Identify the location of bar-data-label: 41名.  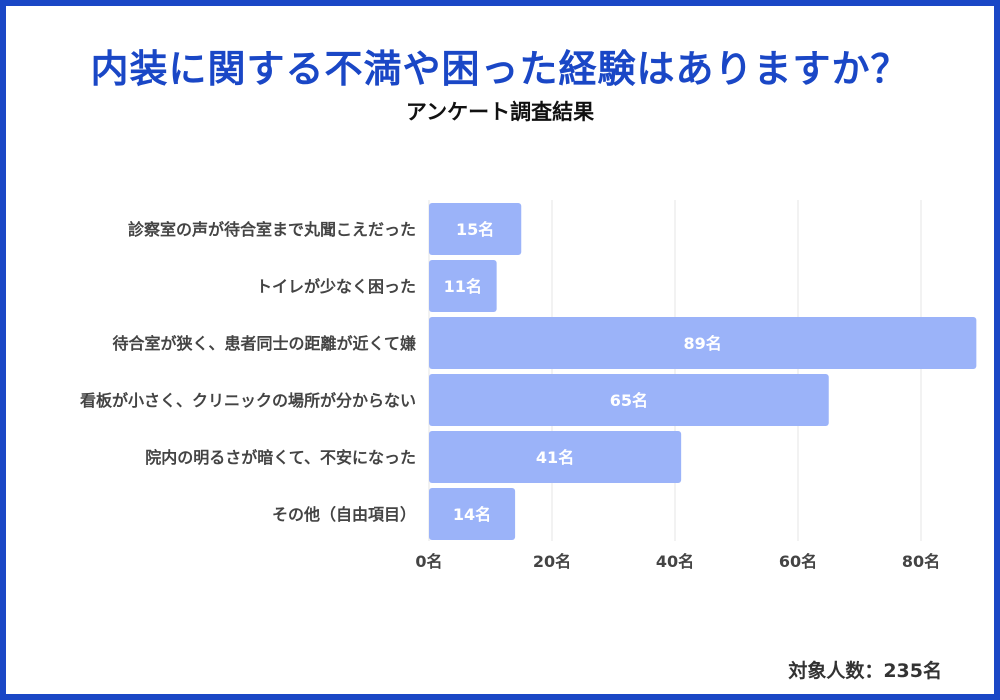
(555, 457).